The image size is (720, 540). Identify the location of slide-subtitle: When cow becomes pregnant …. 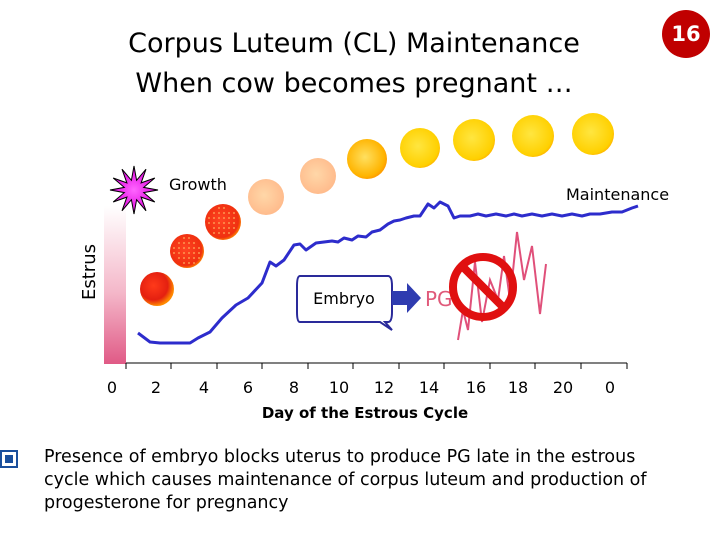
(354, 83).